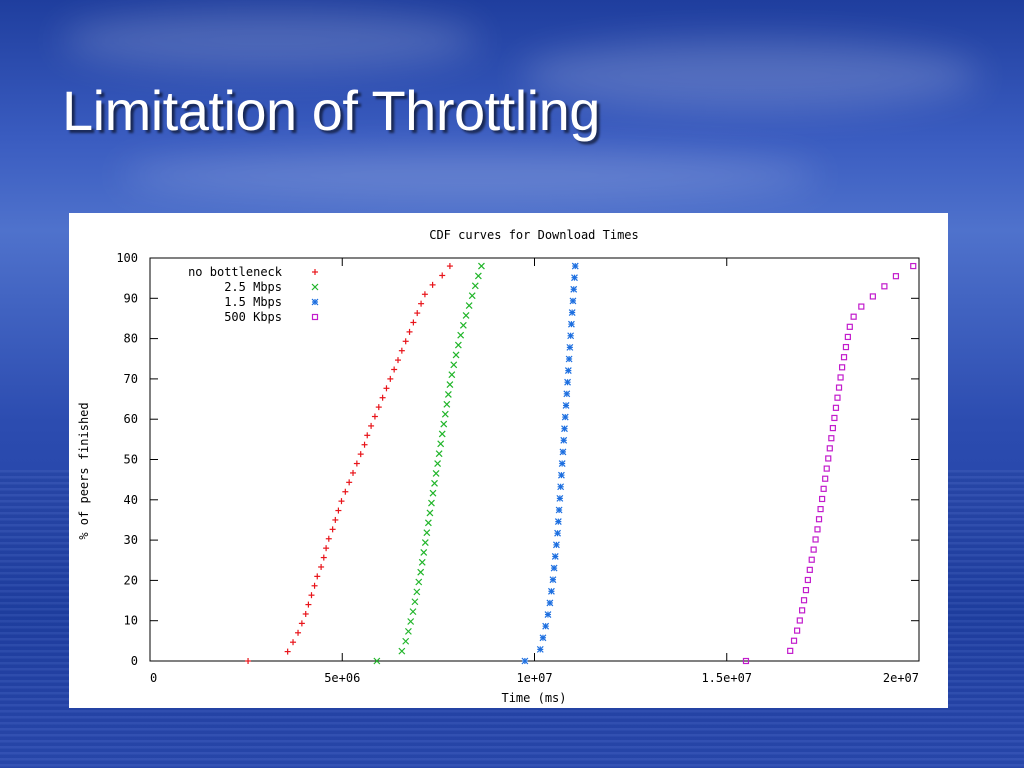  I want to click on legend-label: no bottleneck, so click(235, 272).